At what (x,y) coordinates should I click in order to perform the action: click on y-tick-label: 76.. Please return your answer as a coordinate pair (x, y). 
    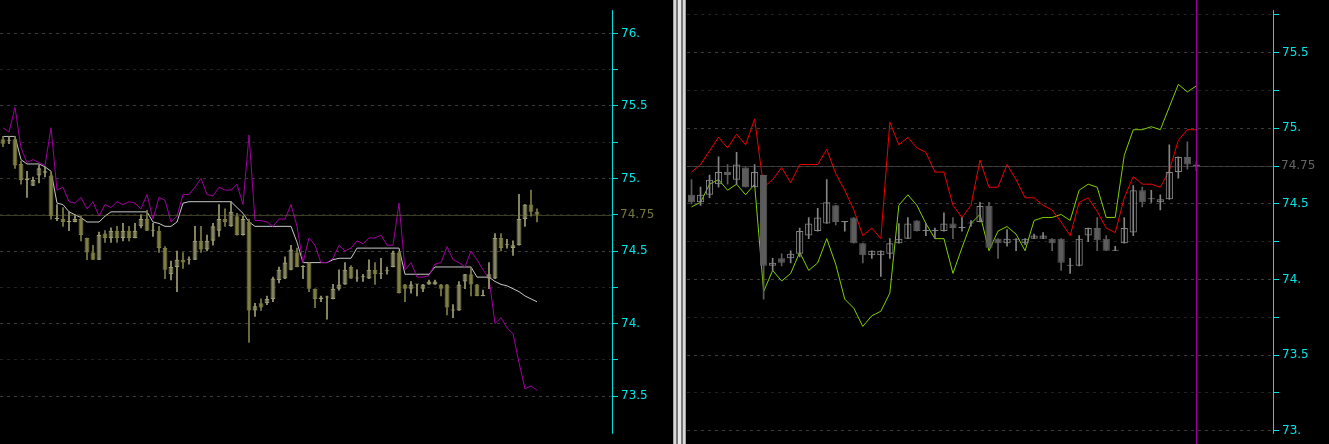
    Looking at the image, I should click on (631, 32).